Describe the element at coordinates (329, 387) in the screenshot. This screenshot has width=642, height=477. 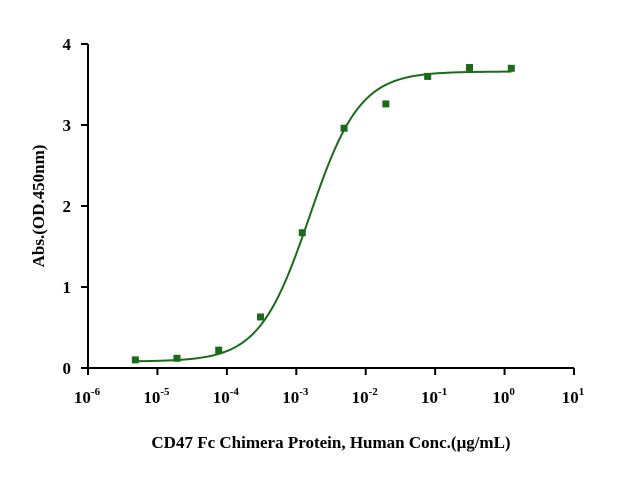
I see `x-tick-group: 10⁻⁶ 10⁻⁵ 10⁻⁴ 10⁻³ 10⁻² 10⁻¹ 10⁰ 10¹` at that location.